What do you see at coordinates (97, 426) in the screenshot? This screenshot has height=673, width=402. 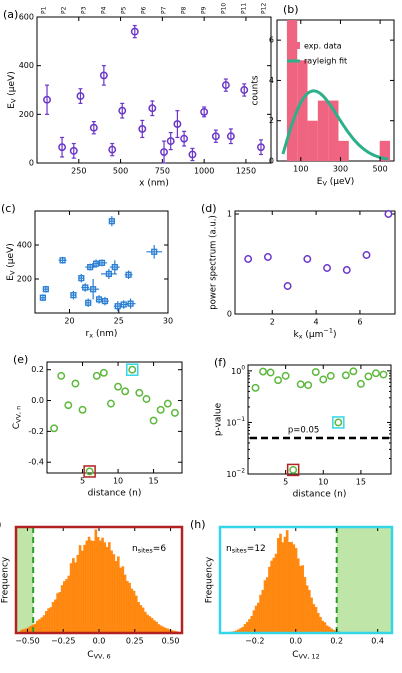 I see `panel-e: (e) 5 10 15 -0.4 -0.2 0.0 0.2 distance (n) CVV, n` at bounding box center [97, 426].